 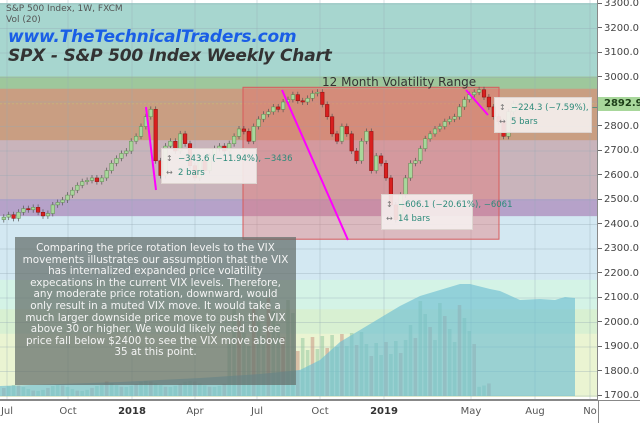 What do you see at coordinates (619, 274) in the screenshot?
I see `price-tick-label: 2200.0` at bounding box center [619, 274].